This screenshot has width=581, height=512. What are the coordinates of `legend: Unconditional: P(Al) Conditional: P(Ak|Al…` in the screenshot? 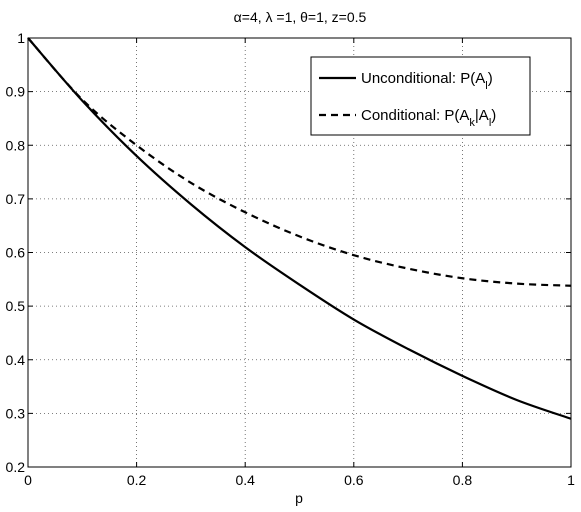 It's located at (420, 96).